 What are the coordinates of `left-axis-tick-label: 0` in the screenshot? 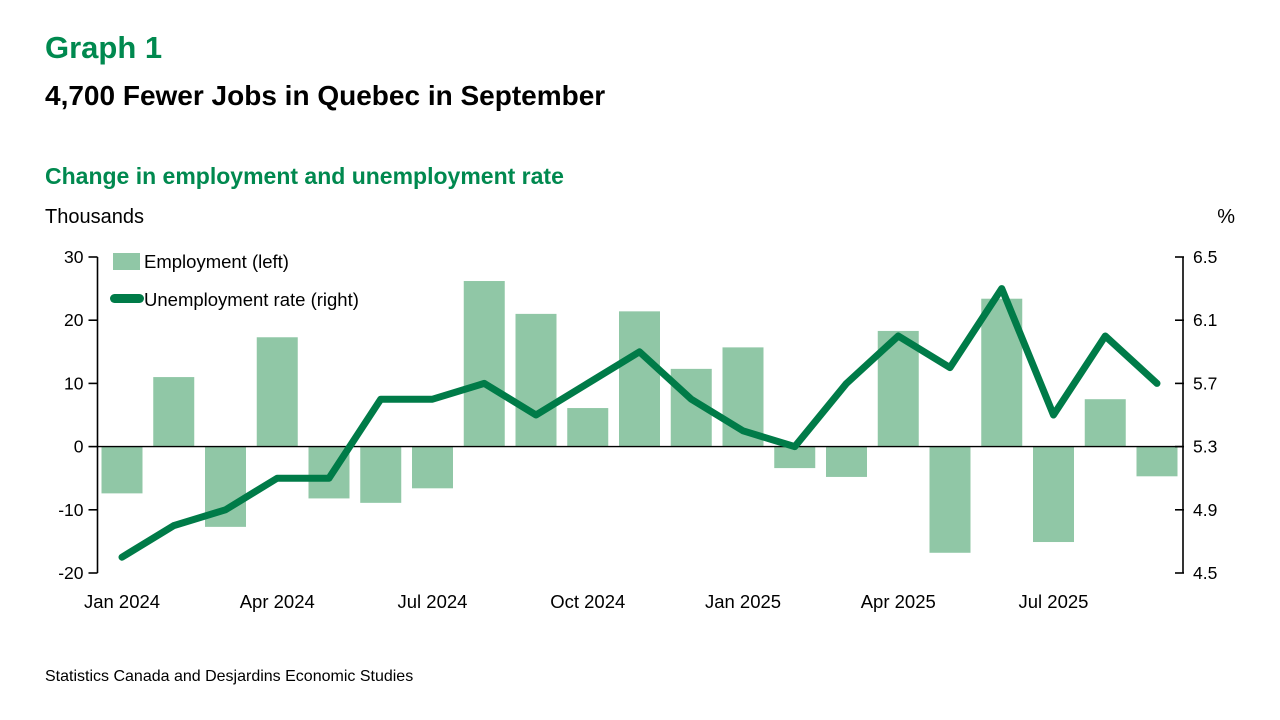 It's located at (79, 447).